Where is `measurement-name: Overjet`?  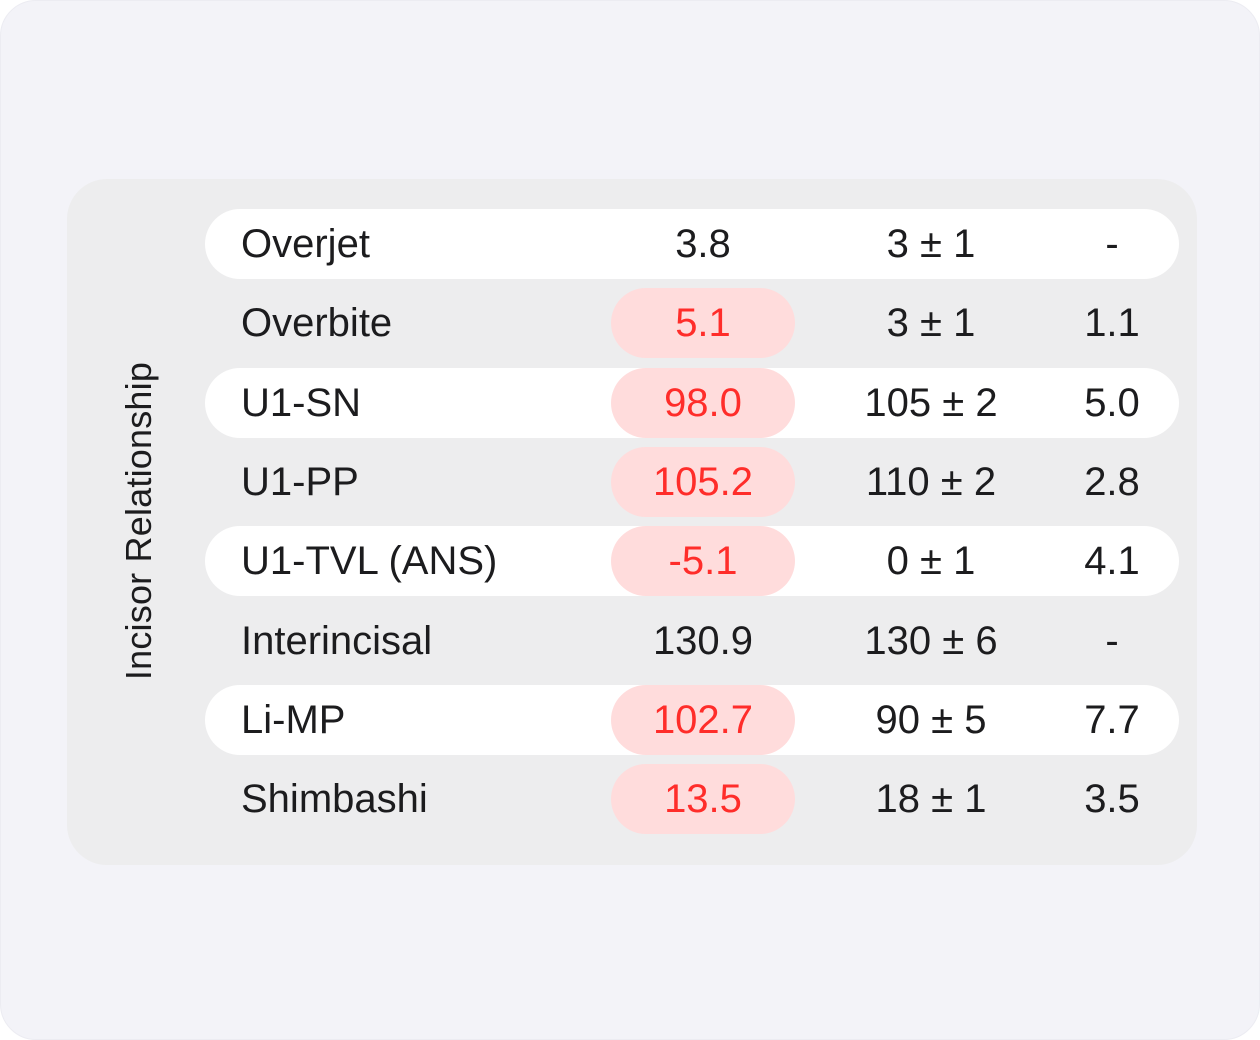
measurement-name: Overjet is located at coordinates (305, 244).